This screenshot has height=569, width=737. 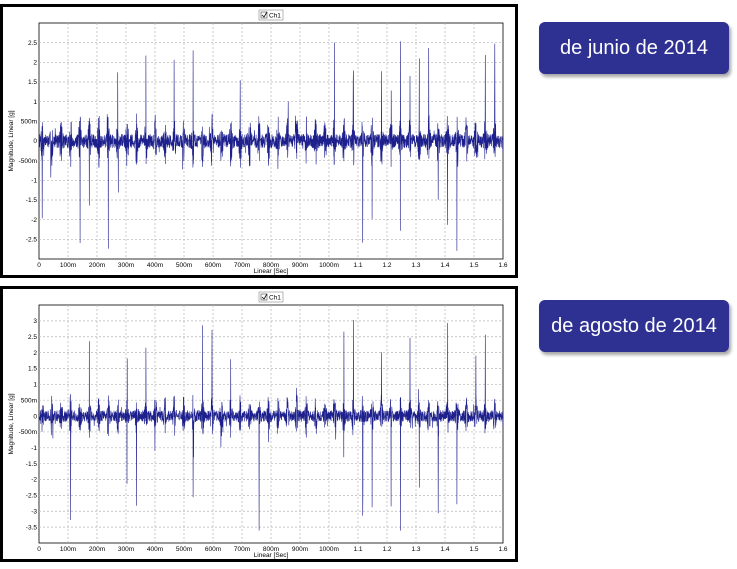 I want to click on y-tick-label: 3, so click(x=35, y=321).